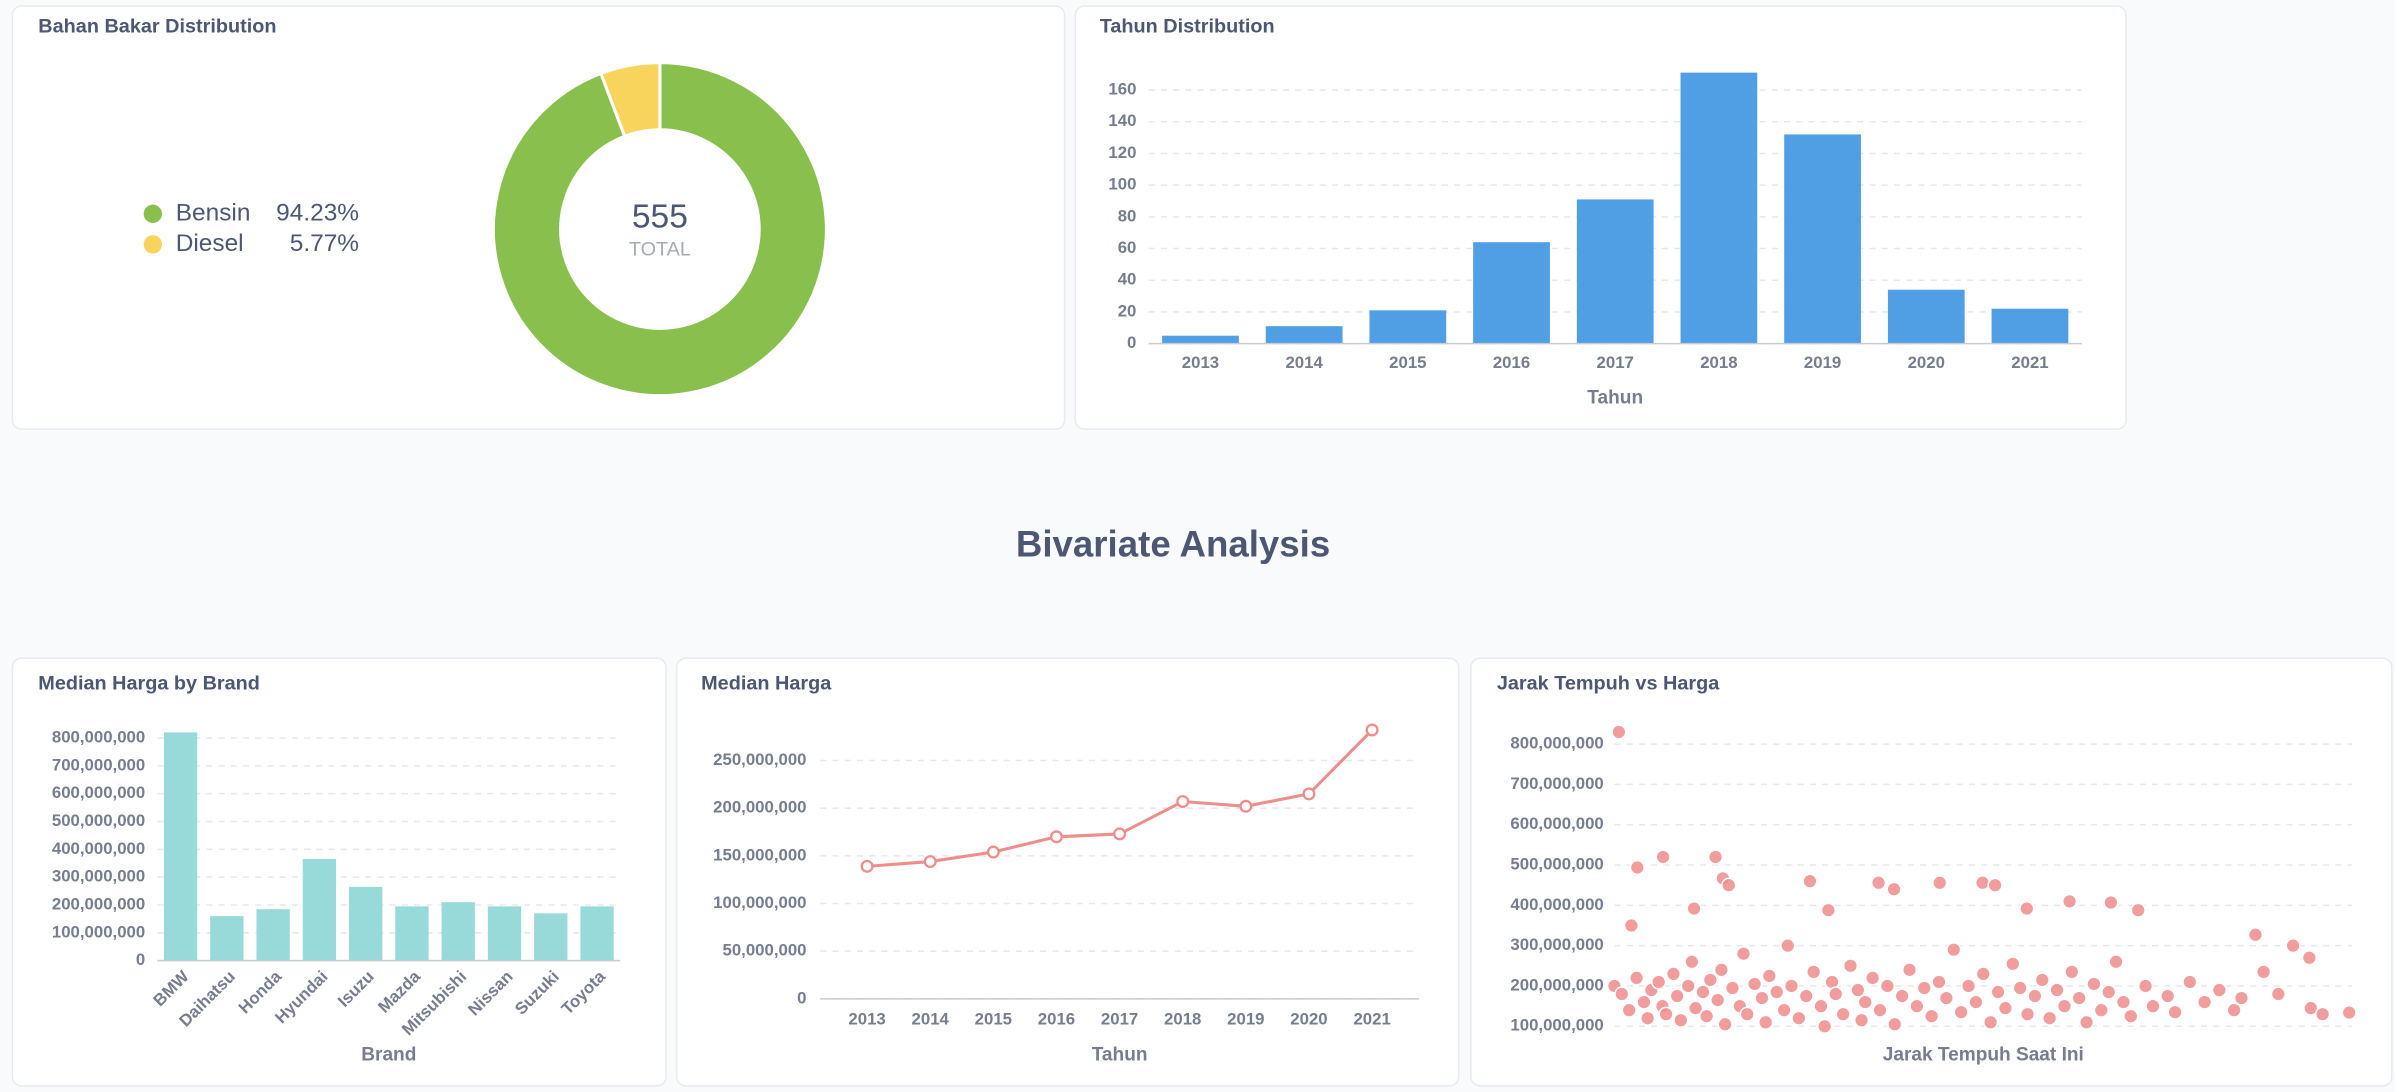 The image size is (2395, 1092). Describe the element at coordinates (98, 876) in the screenshot. I see `y-tick-label: 300,000,000` at that location.